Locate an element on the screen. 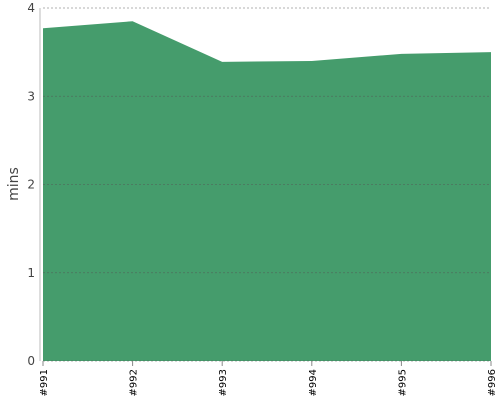  y-axis-label: mins is located at coordinates (14, 184).